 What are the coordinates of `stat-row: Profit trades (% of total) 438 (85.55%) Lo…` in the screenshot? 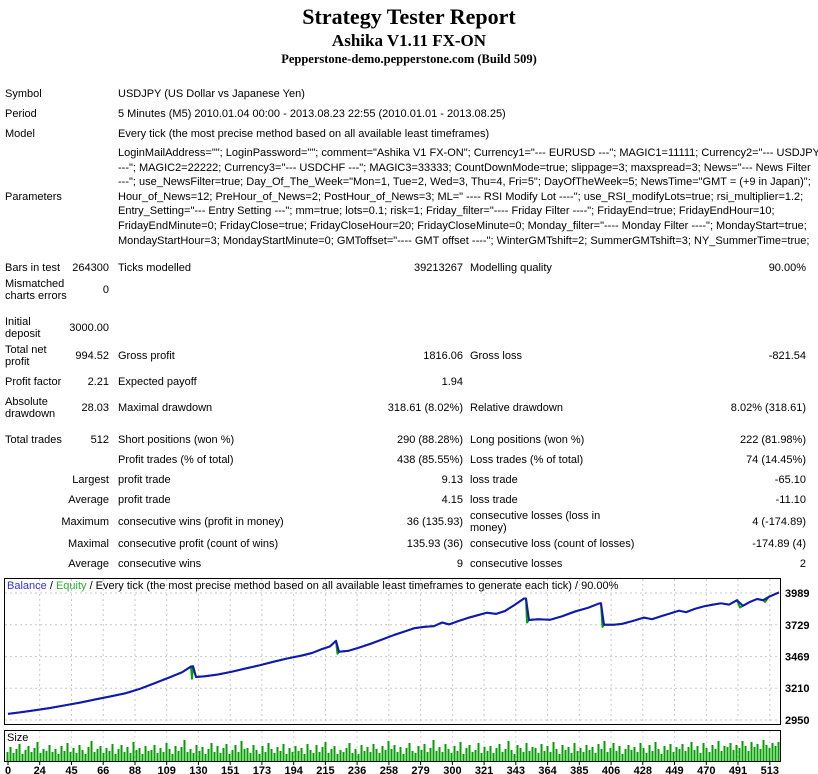 It's located at (409, 460).